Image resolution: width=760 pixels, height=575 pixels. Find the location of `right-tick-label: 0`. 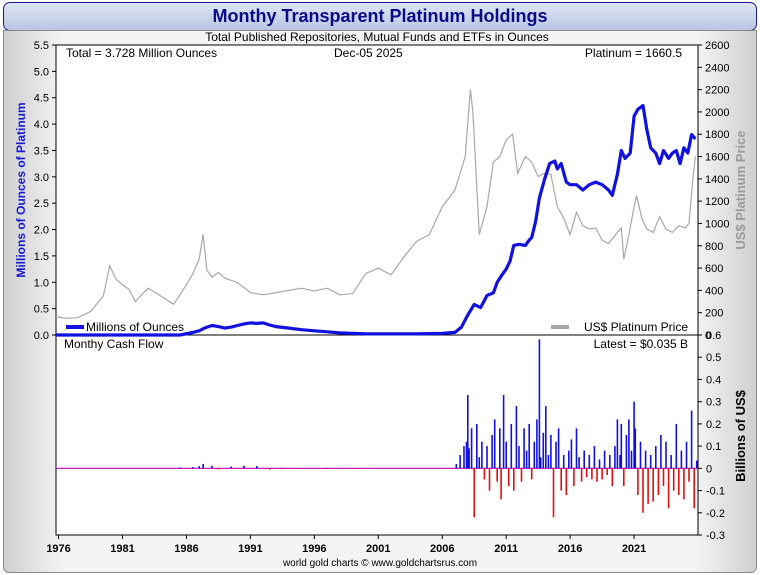

right-tick-label: 0 is located at coordinates (708, 336).